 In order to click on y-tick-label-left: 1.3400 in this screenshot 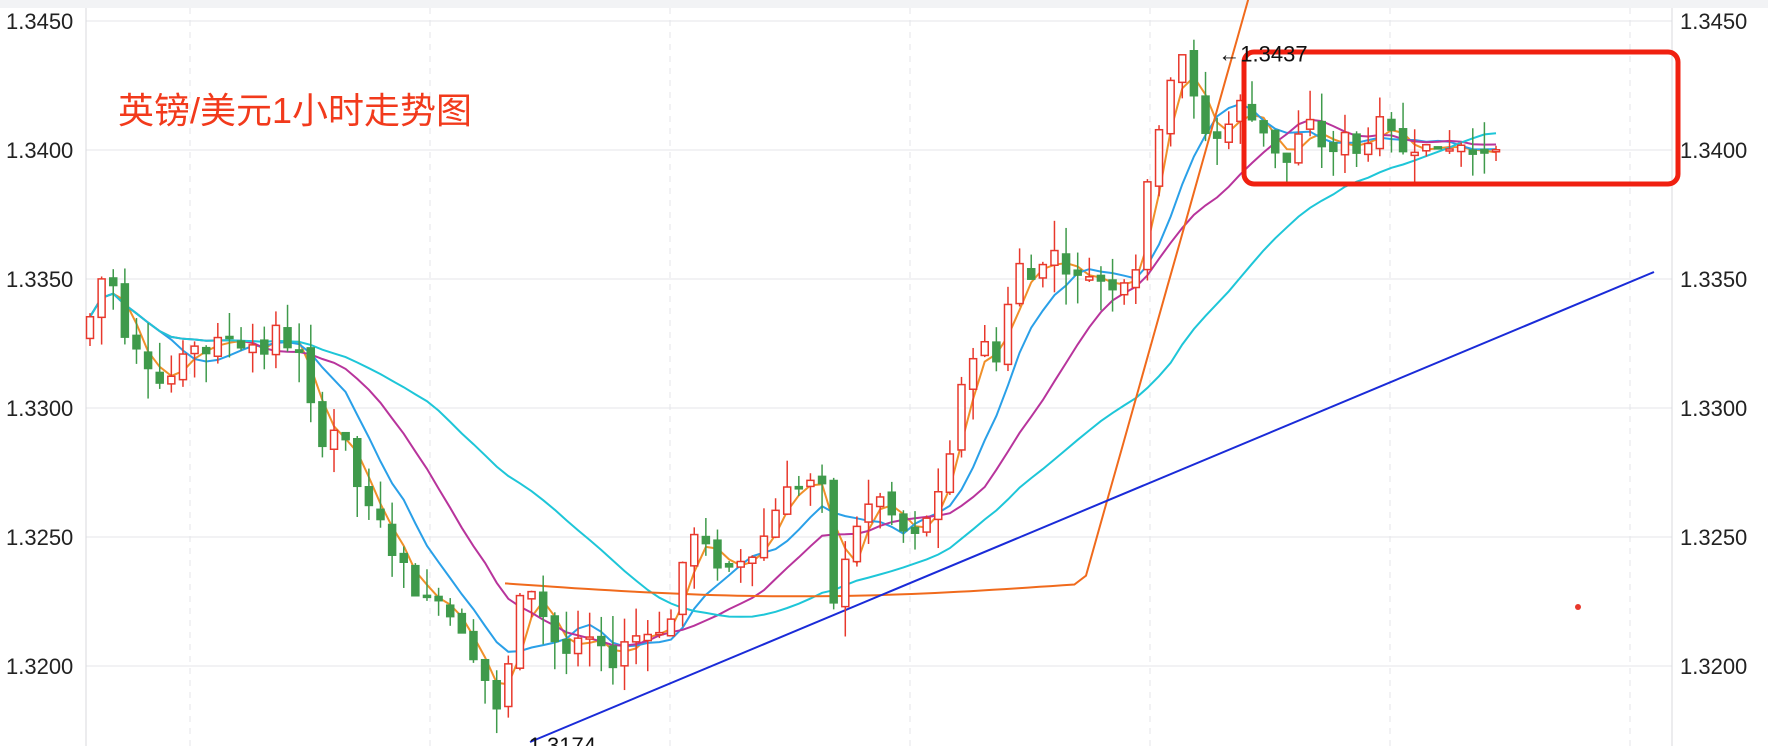, I will do `click(39, 150)`.